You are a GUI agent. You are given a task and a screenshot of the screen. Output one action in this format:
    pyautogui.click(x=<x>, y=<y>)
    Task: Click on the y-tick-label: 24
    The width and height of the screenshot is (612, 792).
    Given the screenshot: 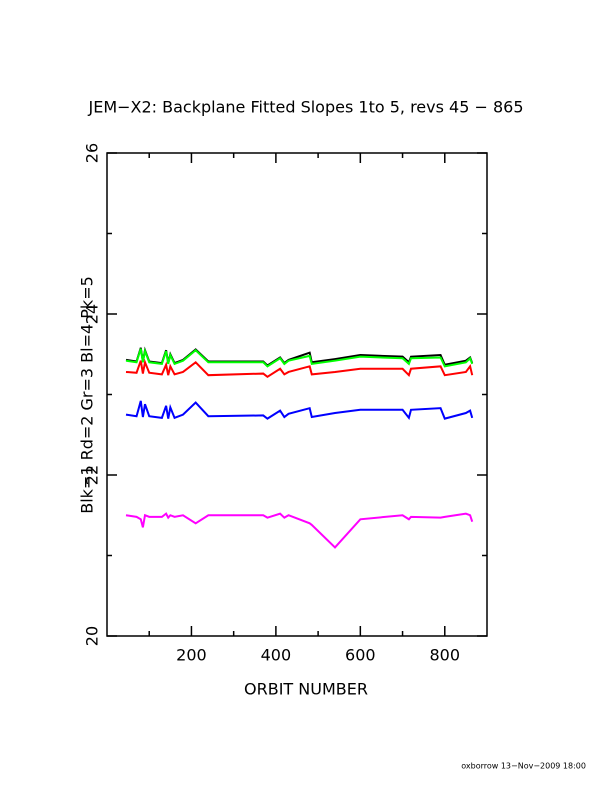 What is the action you would take?
    pyautogui.click(x=92, y=314)
    